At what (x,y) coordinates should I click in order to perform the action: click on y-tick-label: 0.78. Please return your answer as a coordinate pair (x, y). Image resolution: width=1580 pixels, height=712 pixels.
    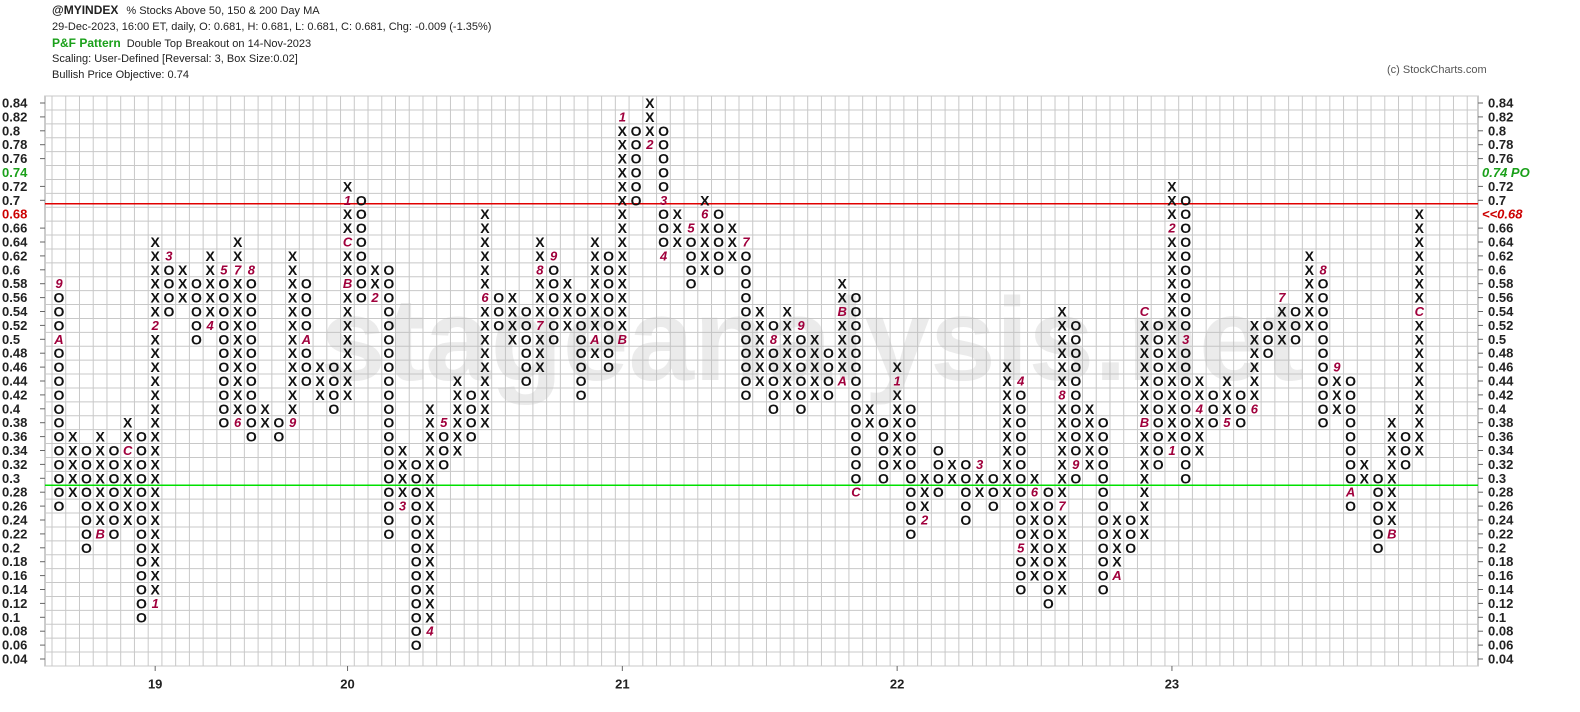
    Looking at the image, I should click on (1500, 144).